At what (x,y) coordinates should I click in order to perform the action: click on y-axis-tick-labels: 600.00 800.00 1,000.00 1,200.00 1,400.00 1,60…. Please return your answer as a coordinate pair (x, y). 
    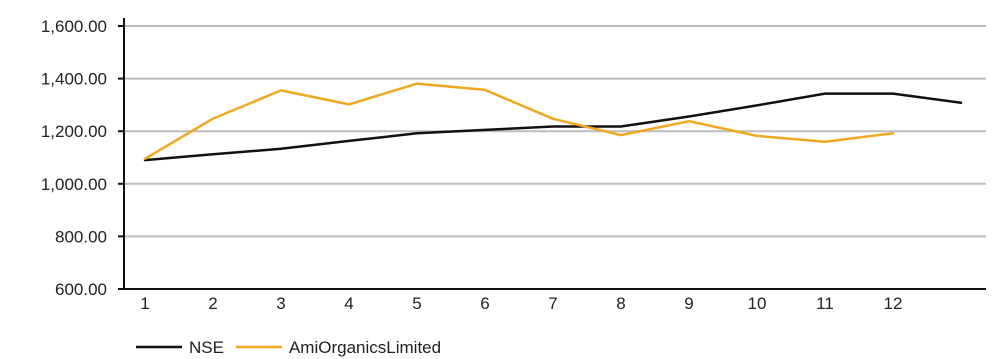
    Looking at the image, I should click on (74, 158).